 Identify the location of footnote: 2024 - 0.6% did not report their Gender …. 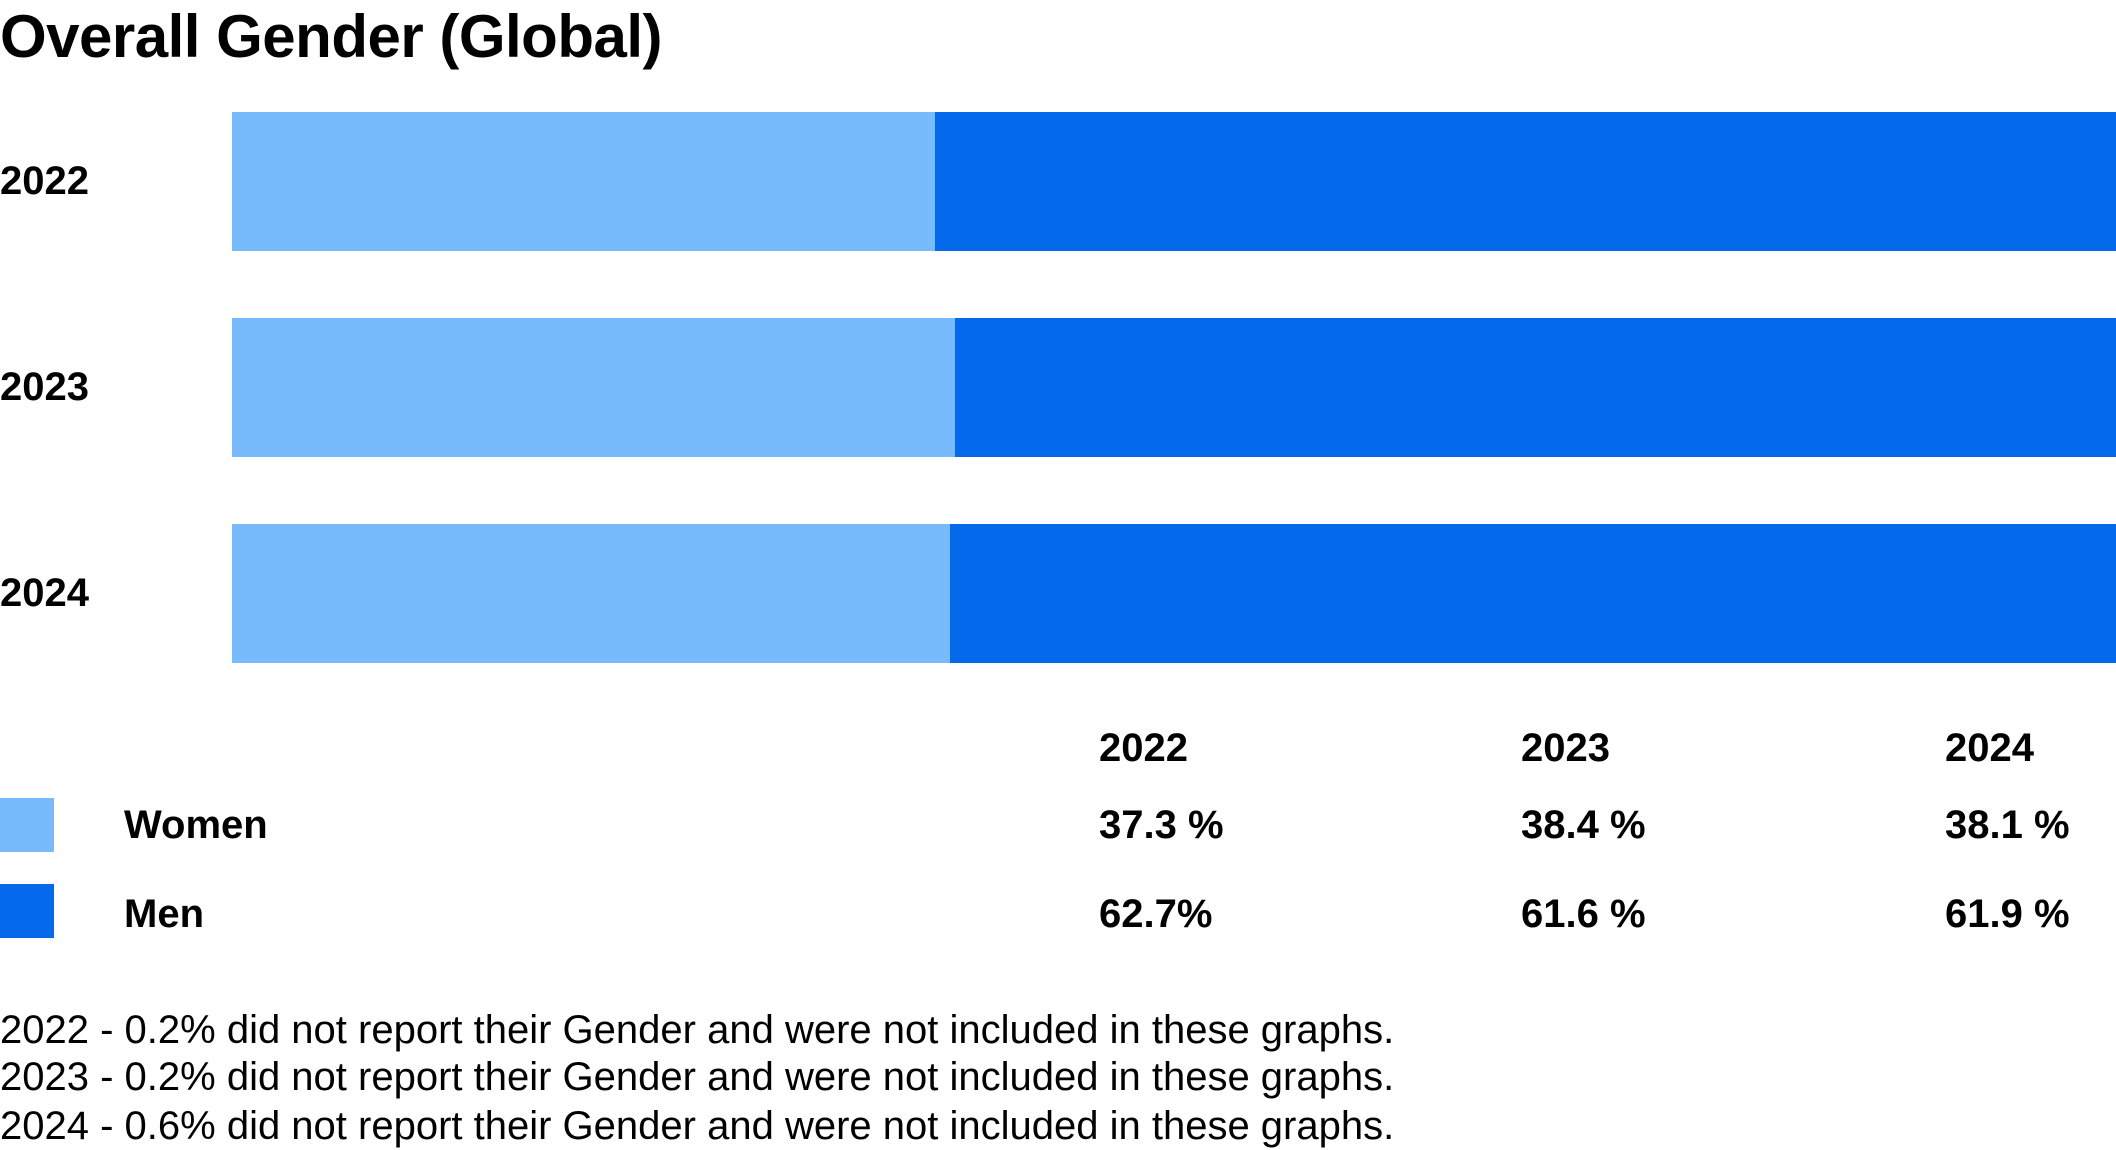
(697, 1126).